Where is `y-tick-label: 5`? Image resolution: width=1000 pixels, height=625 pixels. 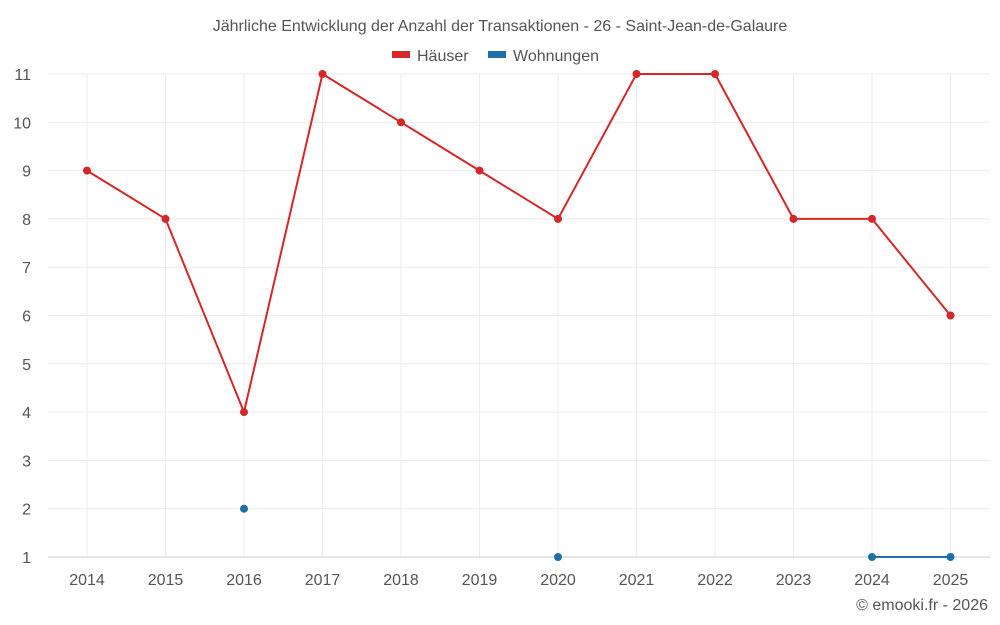
y-tick-label: 5 is located at coordinates (26, 365).